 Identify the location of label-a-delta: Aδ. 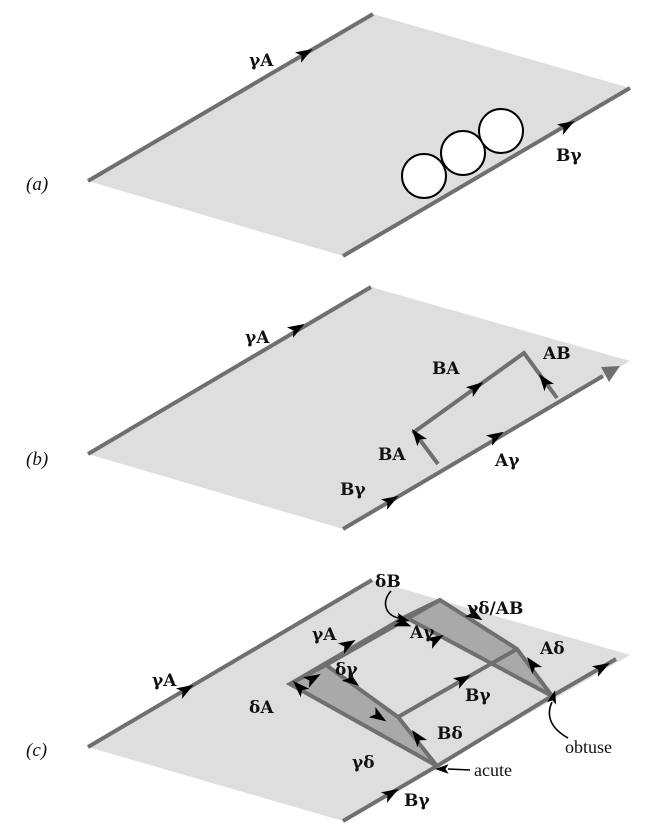
(552, 649).